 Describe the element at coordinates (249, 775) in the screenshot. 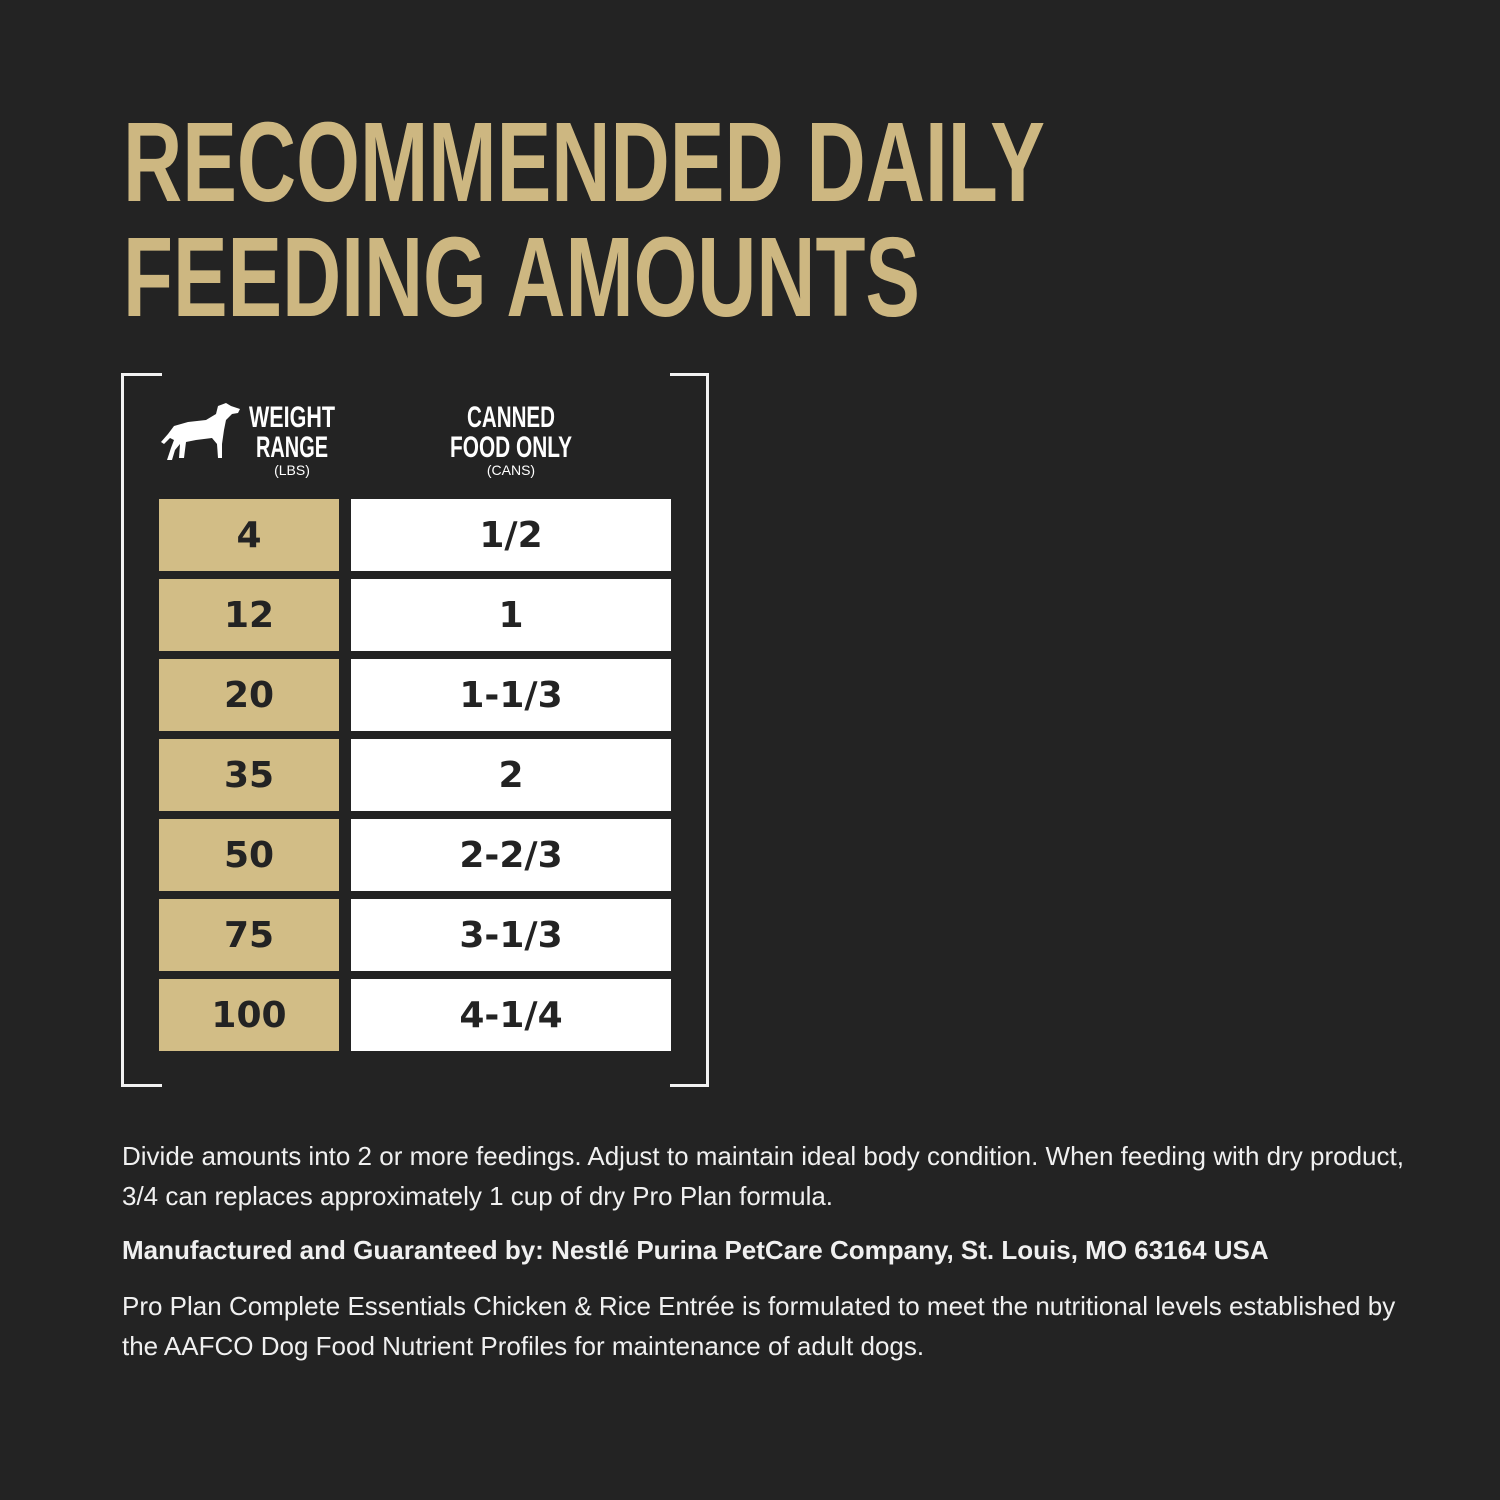

I see `weight-cell: 35` at that location.